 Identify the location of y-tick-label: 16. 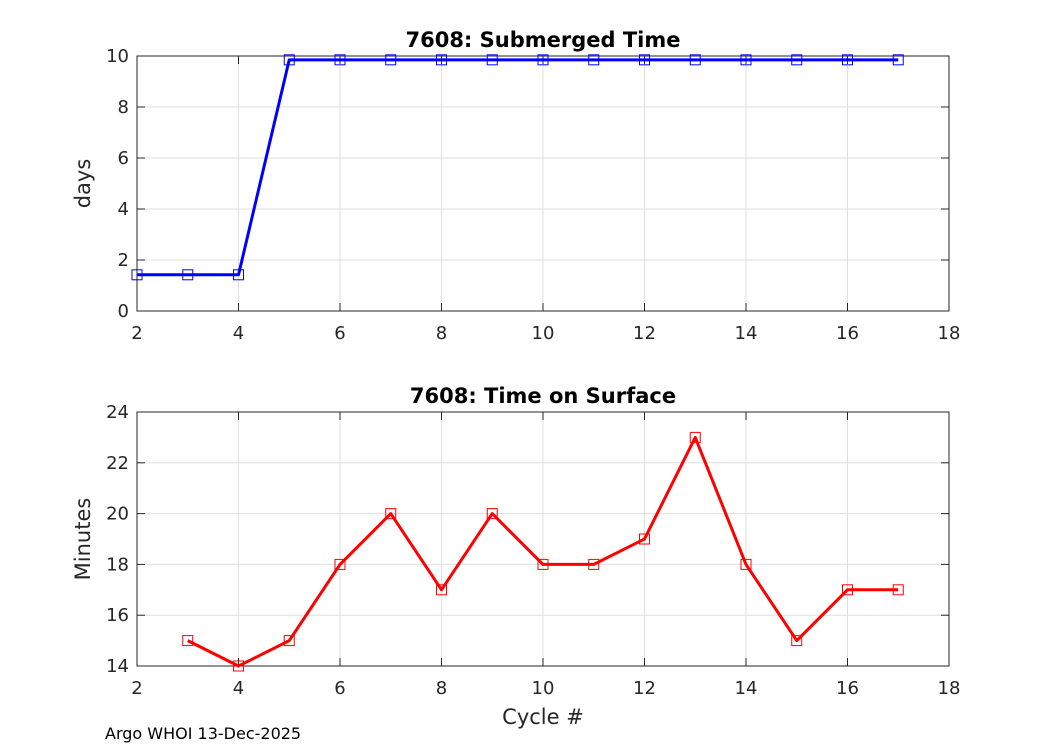
(117, 615).